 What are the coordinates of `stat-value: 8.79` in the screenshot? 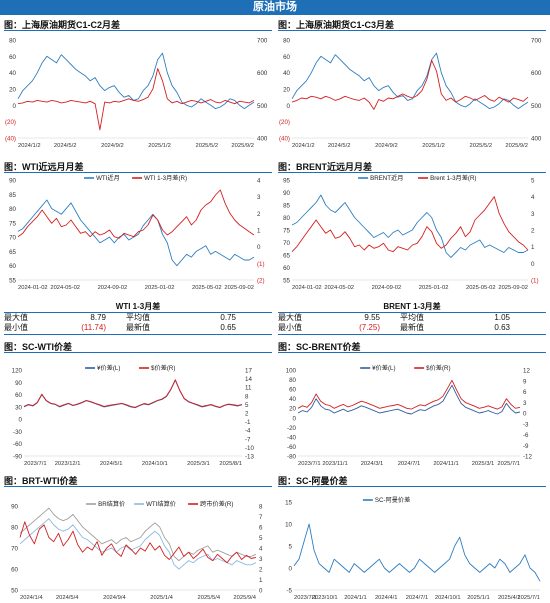 It's located at (98, 317).